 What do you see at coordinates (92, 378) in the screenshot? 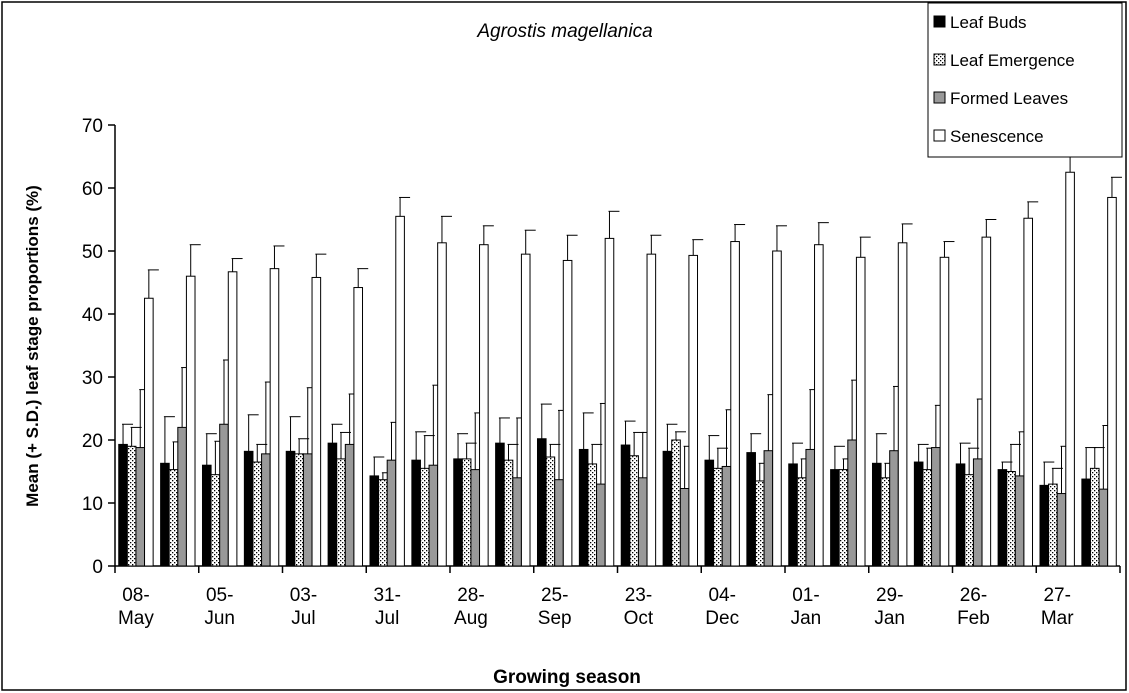
I see `y-tick-label: 30` at bounding box center [92, 378].